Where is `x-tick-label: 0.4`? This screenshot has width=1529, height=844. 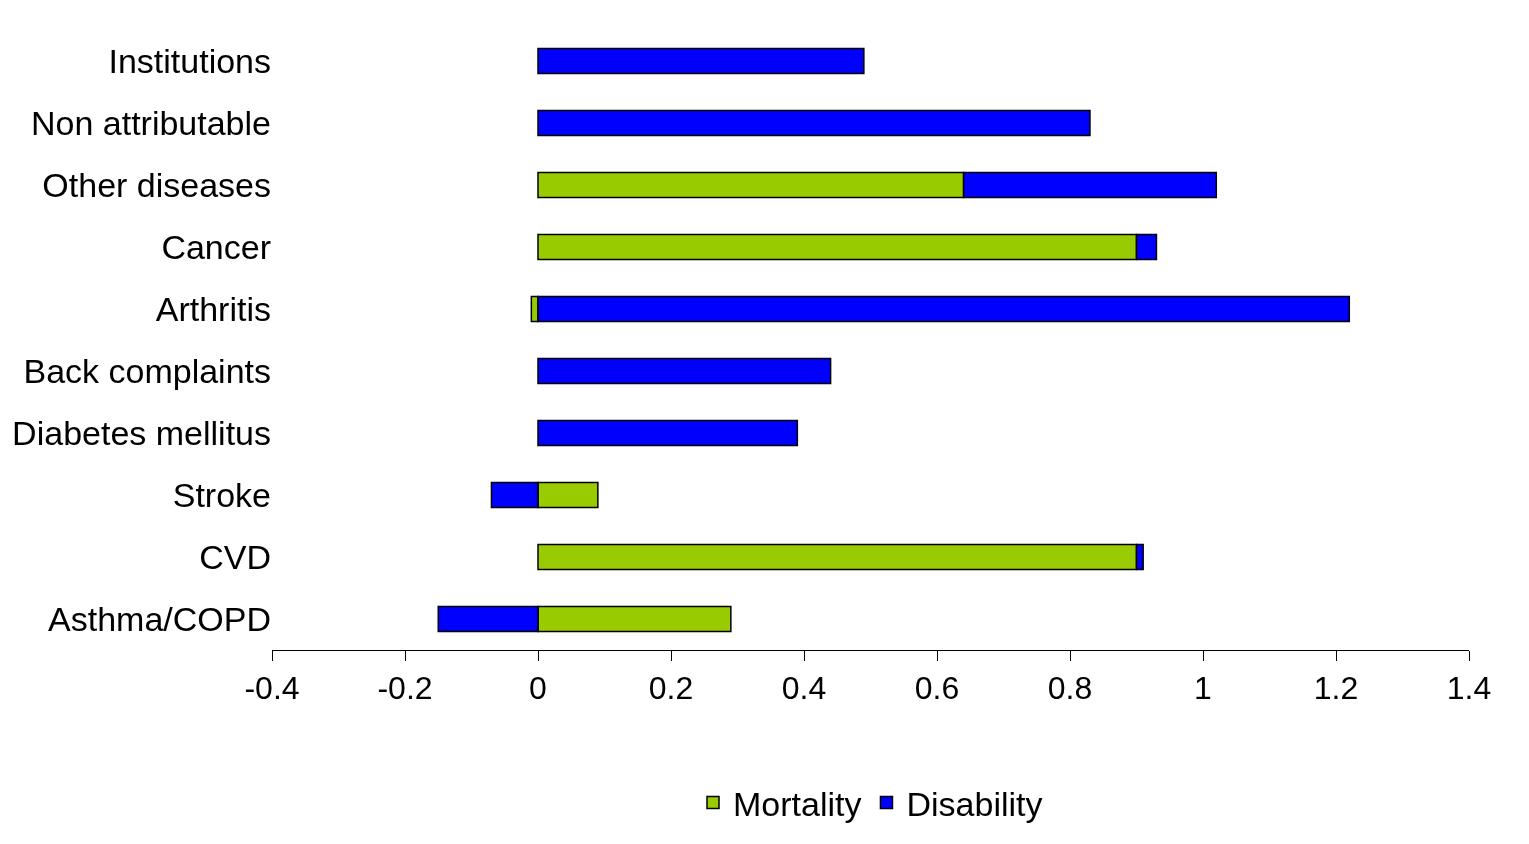 x-tick-label: 0.4 is located at coordinates (804, 688).